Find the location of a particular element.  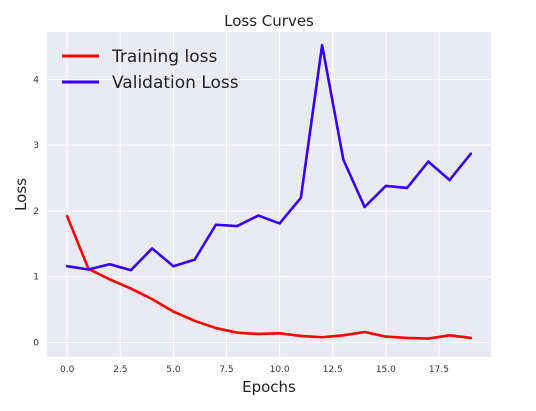

x-tick-label: 5.0 is located at coordinates (173, 370).